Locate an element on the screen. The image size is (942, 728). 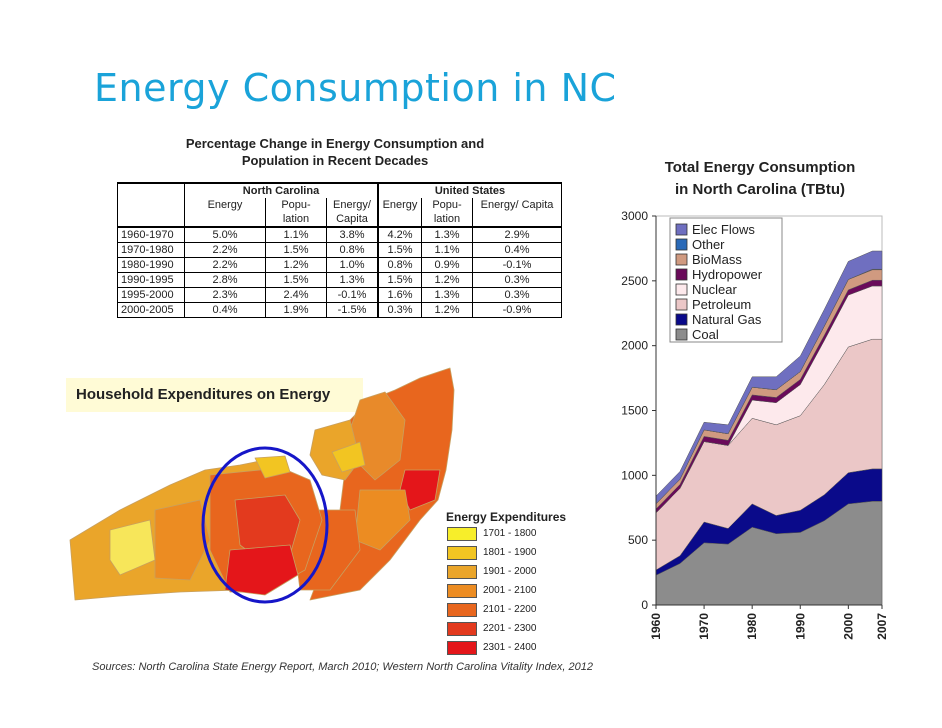
x-tick-label: 1970 is located at coordinates (704, 626).